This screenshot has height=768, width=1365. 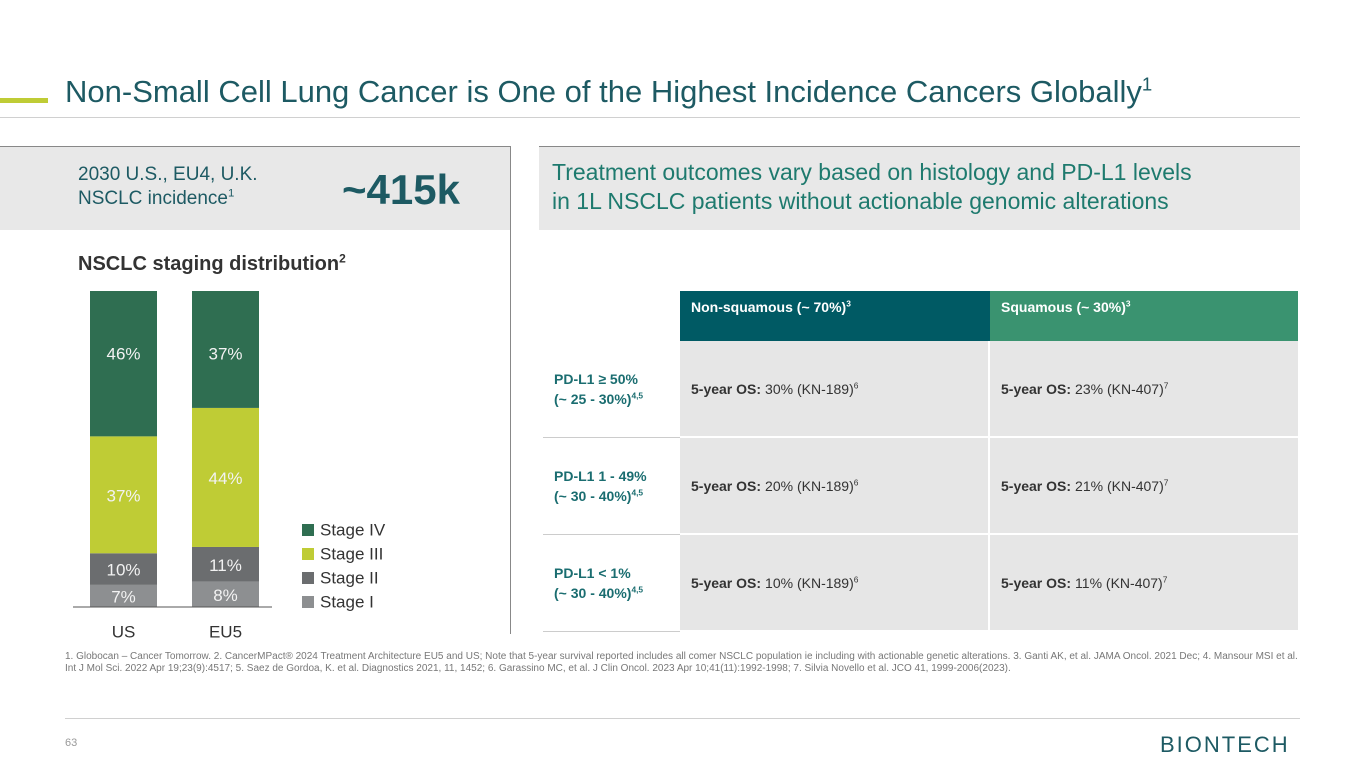 I want to click on x-tick-label: EU5, so click(x=225, y=631).